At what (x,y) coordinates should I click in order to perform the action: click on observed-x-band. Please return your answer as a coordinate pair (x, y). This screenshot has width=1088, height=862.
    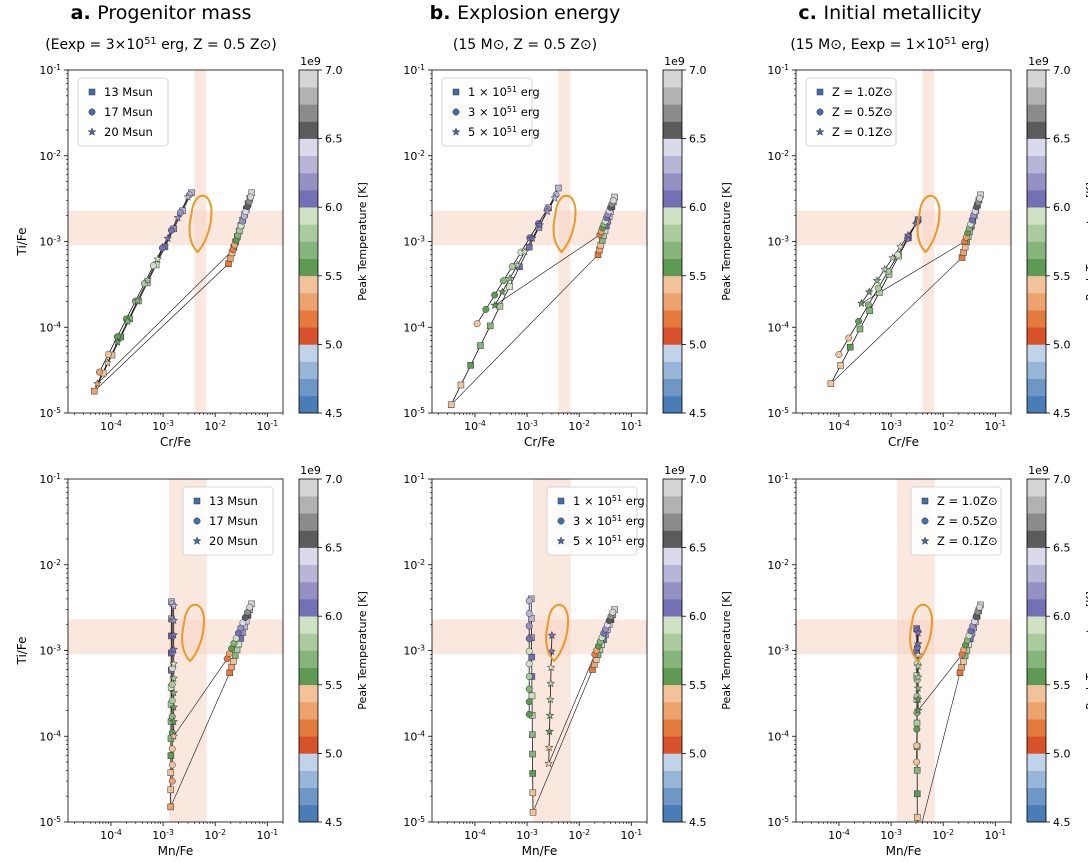
    Looking at the image, I should click on (200, 241).